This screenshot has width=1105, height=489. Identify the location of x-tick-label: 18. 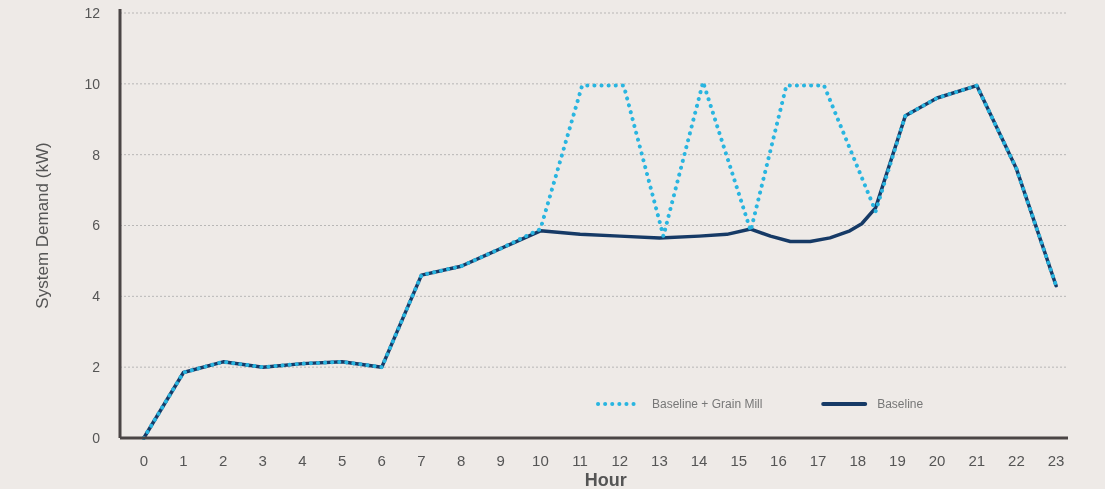
(858, 460).